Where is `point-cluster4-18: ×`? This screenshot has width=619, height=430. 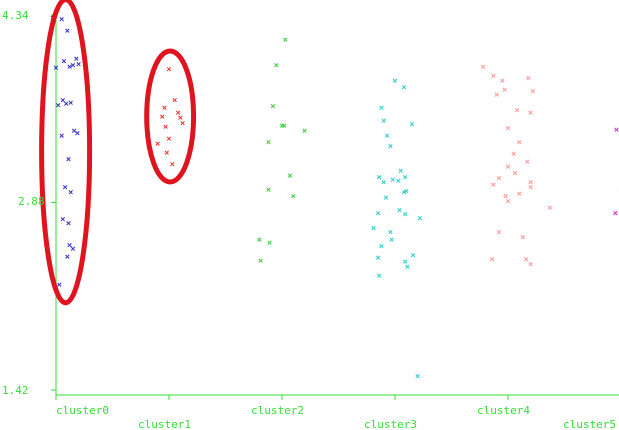 point-cluster4-18: × is located at coordinates (530, 188).